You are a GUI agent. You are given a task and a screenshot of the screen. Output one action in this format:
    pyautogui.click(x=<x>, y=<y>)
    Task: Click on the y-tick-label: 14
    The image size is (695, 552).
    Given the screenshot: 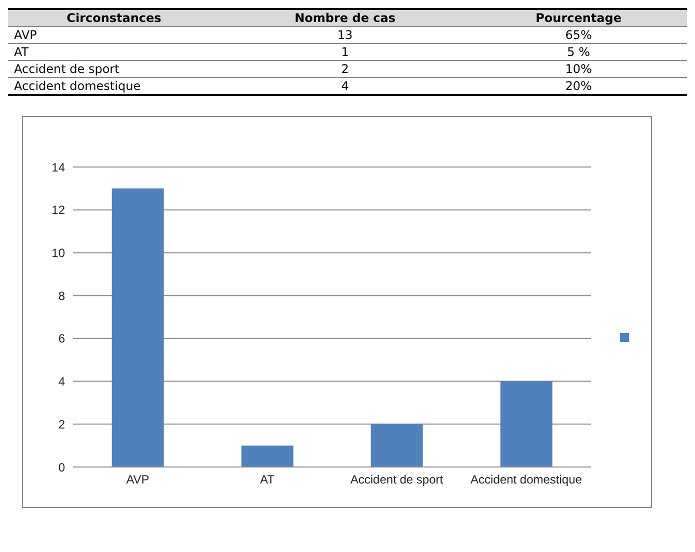 What is the action you would take?
    pyautogui.click(x=59, y=167)
    